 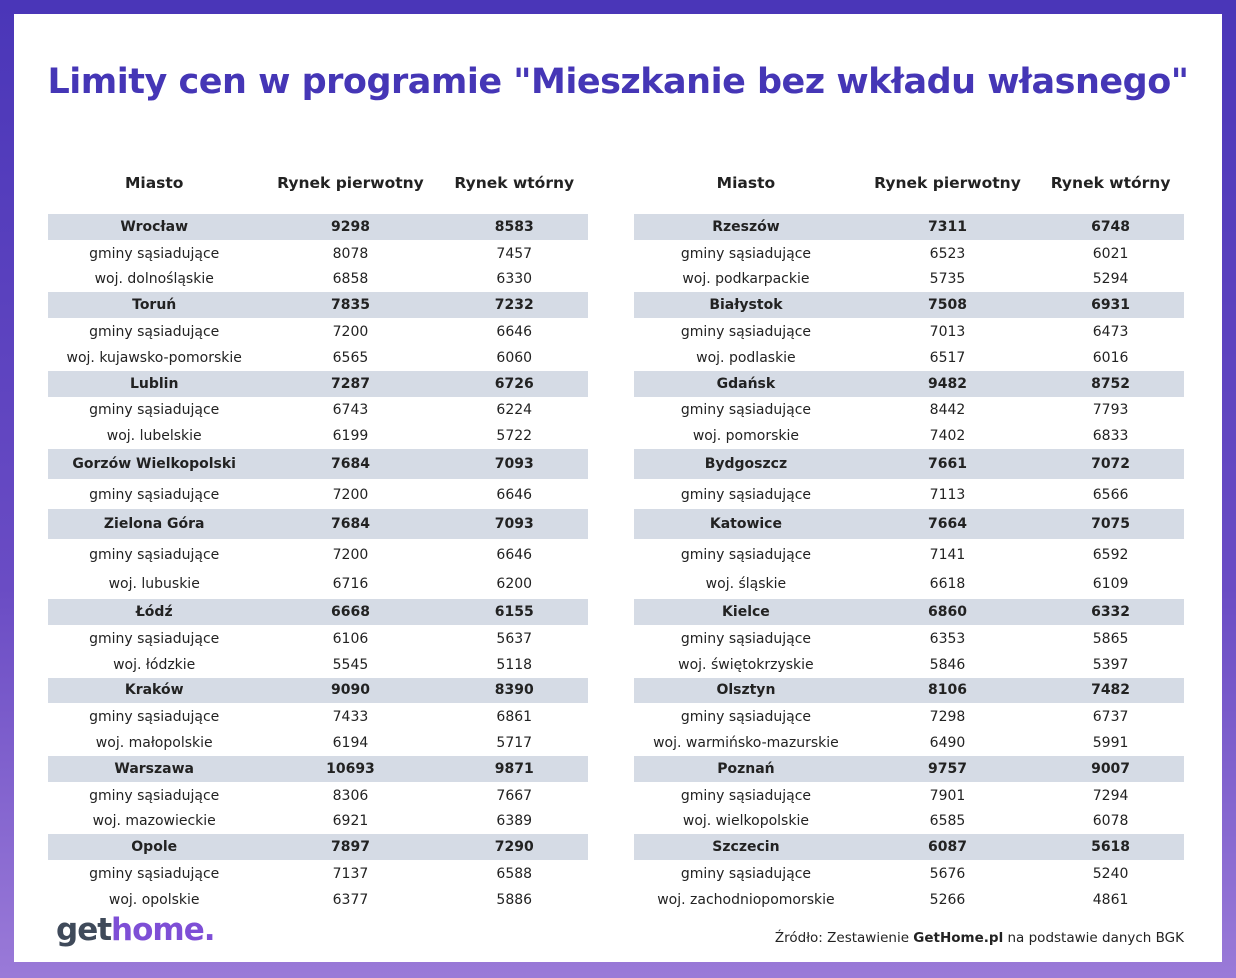 What do you see at coordinates (318, 900) in the screenshot?
I see `sub-row: woj. opolskie 6377 5886` at bounding box center [318, 900].